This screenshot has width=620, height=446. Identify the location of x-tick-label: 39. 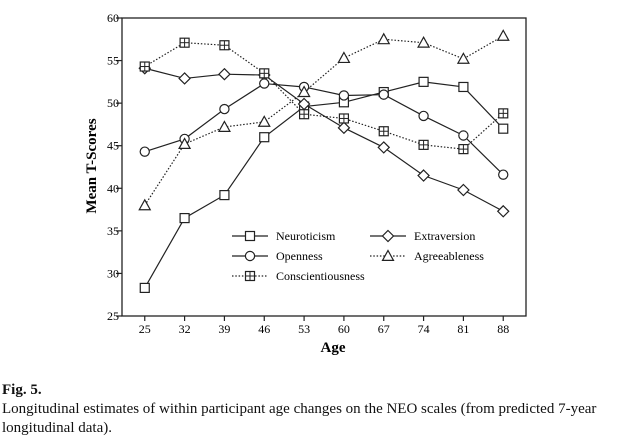
(224, 329).